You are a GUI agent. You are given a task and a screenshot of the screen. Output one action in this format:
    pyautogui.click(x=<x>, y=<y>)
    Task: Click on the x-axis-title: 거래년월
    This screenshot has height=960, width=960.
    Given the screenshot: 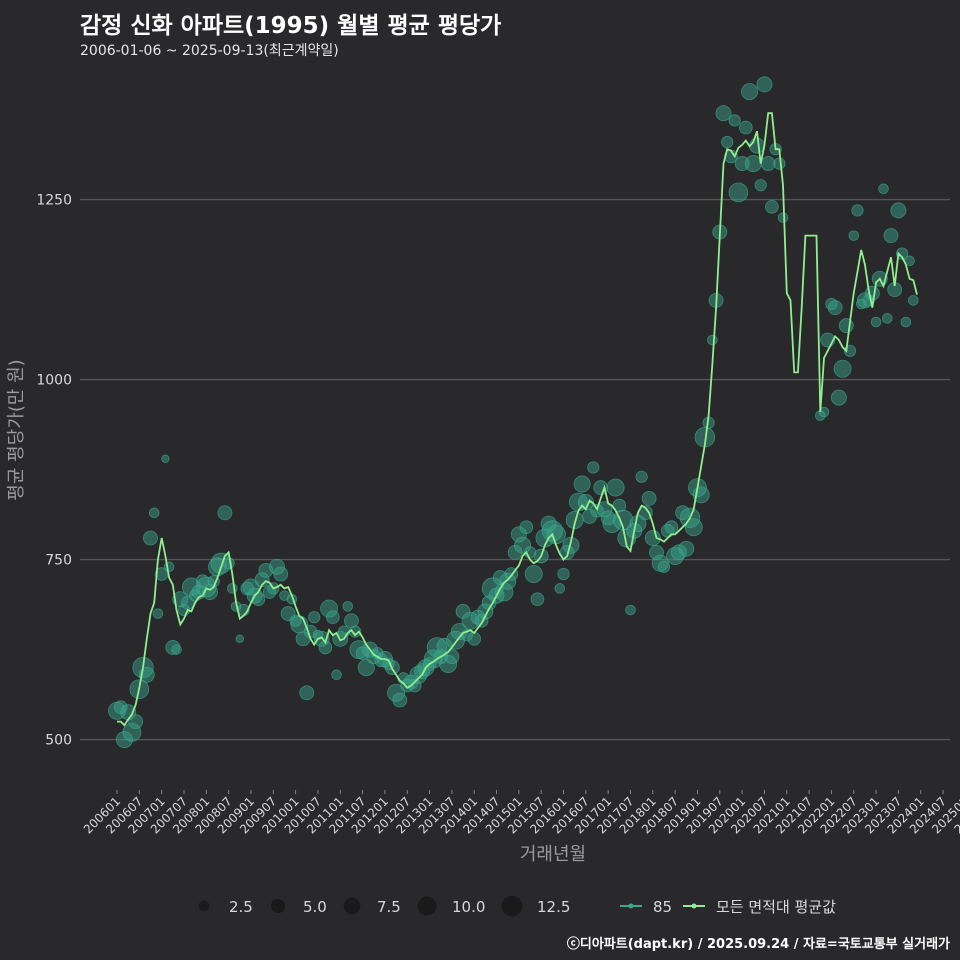 What is the action you would take?
    pyautogui.click(x=553, y=854)
    